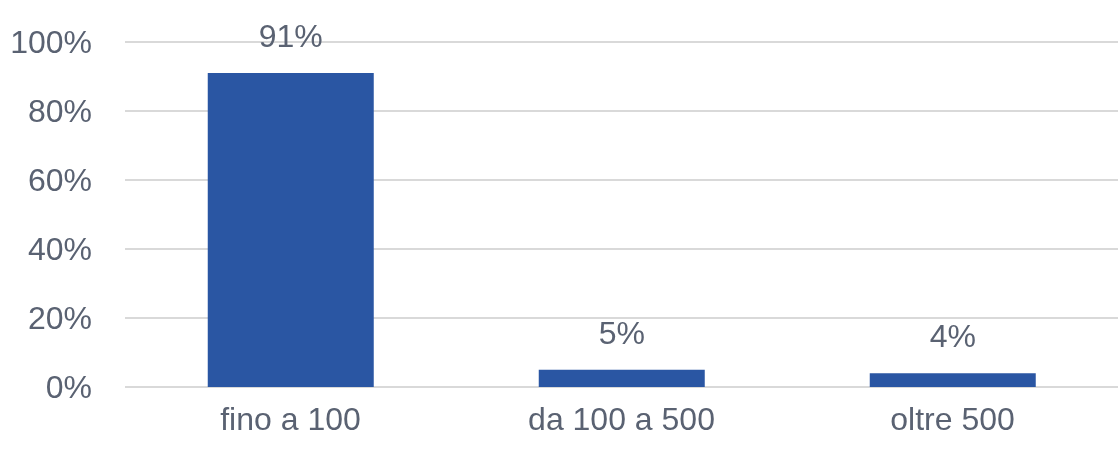 The height and width of the screenshot is (455, 1118). I want to click on y-tick-label: 100%, so click(51, 42).